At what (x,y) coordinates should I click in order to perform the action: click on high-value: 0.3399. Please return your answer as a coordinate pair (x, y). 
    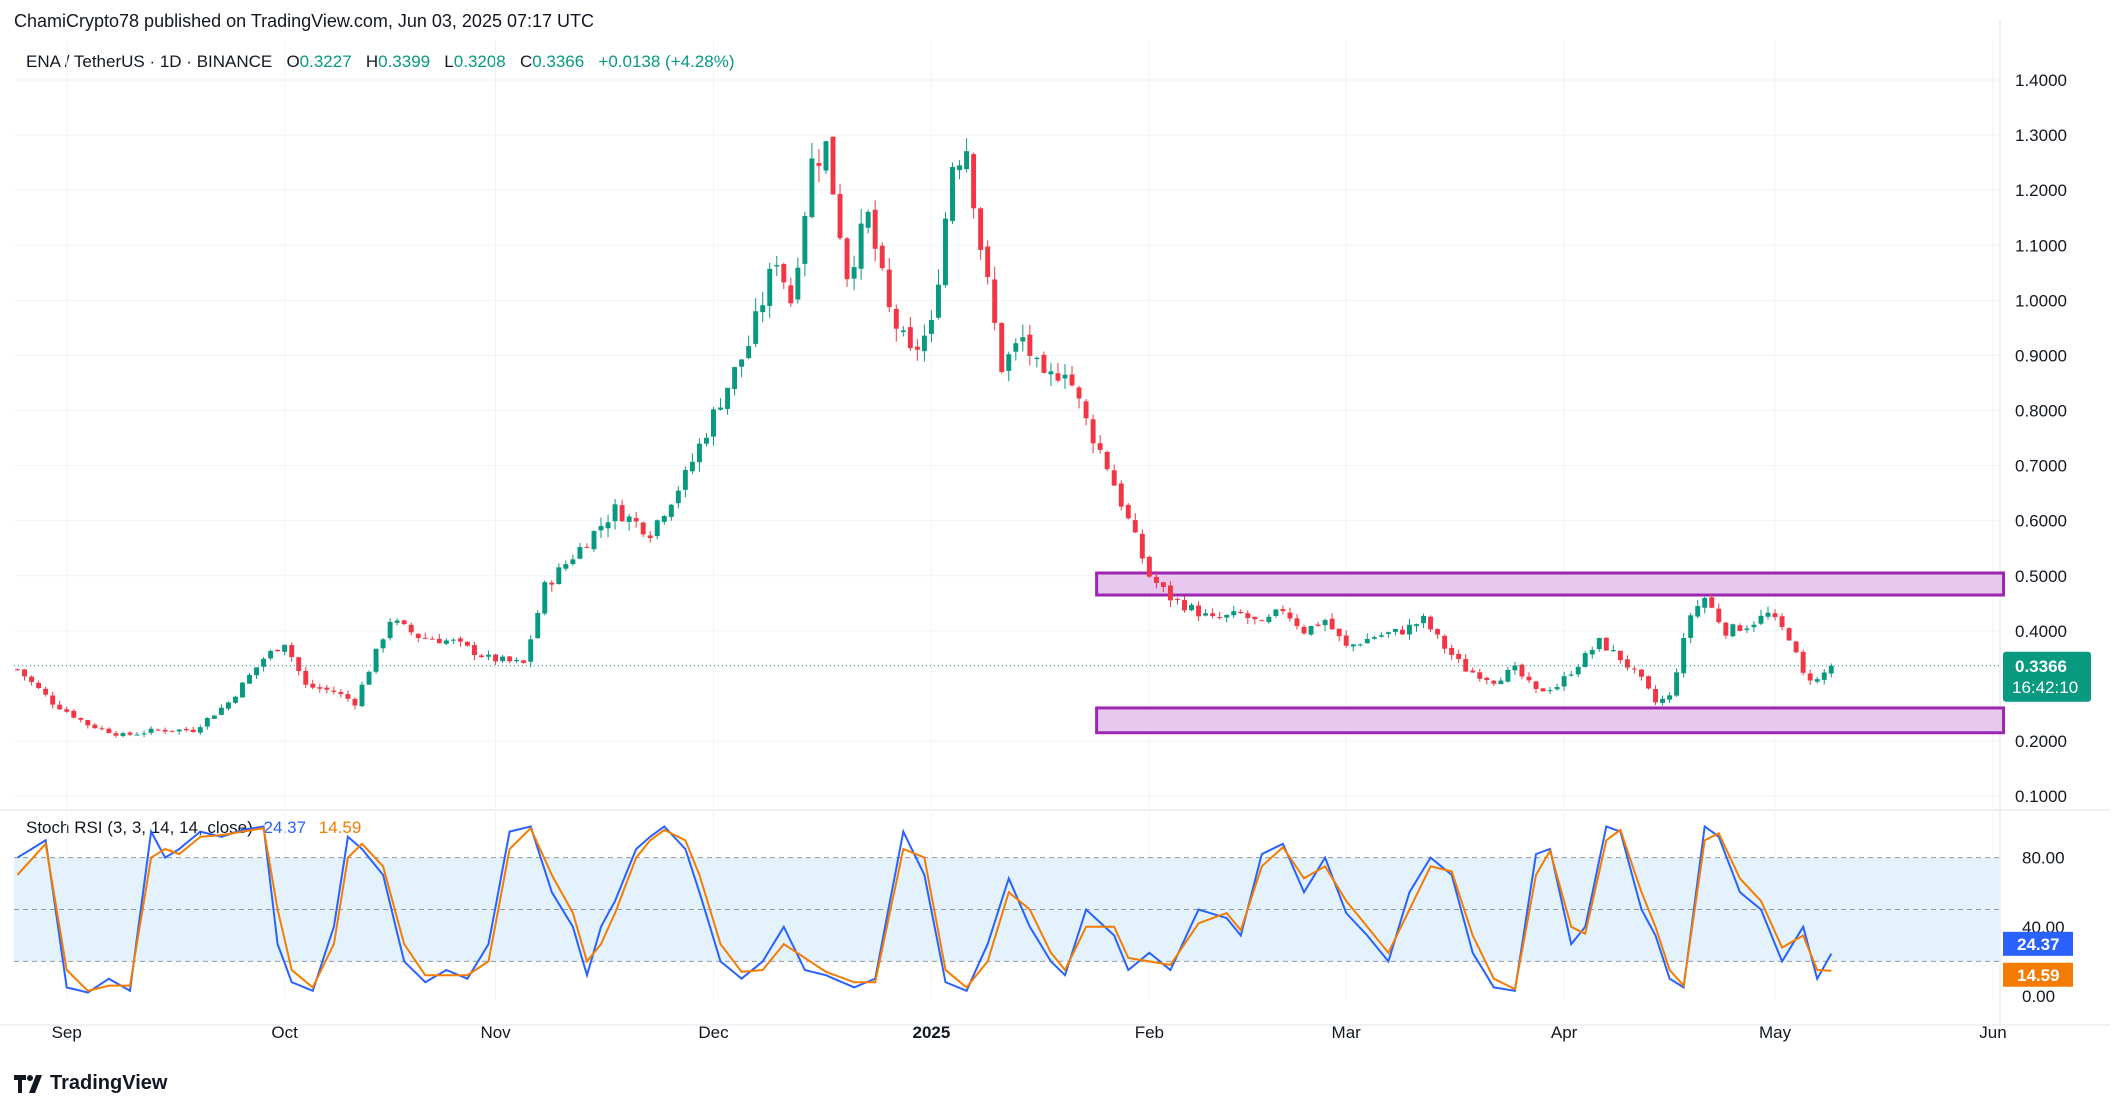
    Looking at the image, I should click on (404, 61).